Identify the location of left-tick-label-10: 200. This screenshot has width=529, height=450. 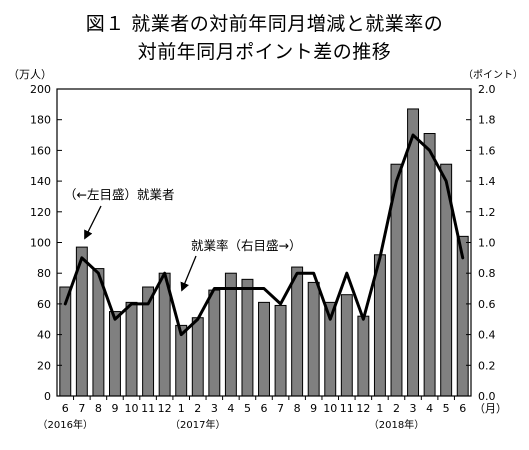
(40, 89).